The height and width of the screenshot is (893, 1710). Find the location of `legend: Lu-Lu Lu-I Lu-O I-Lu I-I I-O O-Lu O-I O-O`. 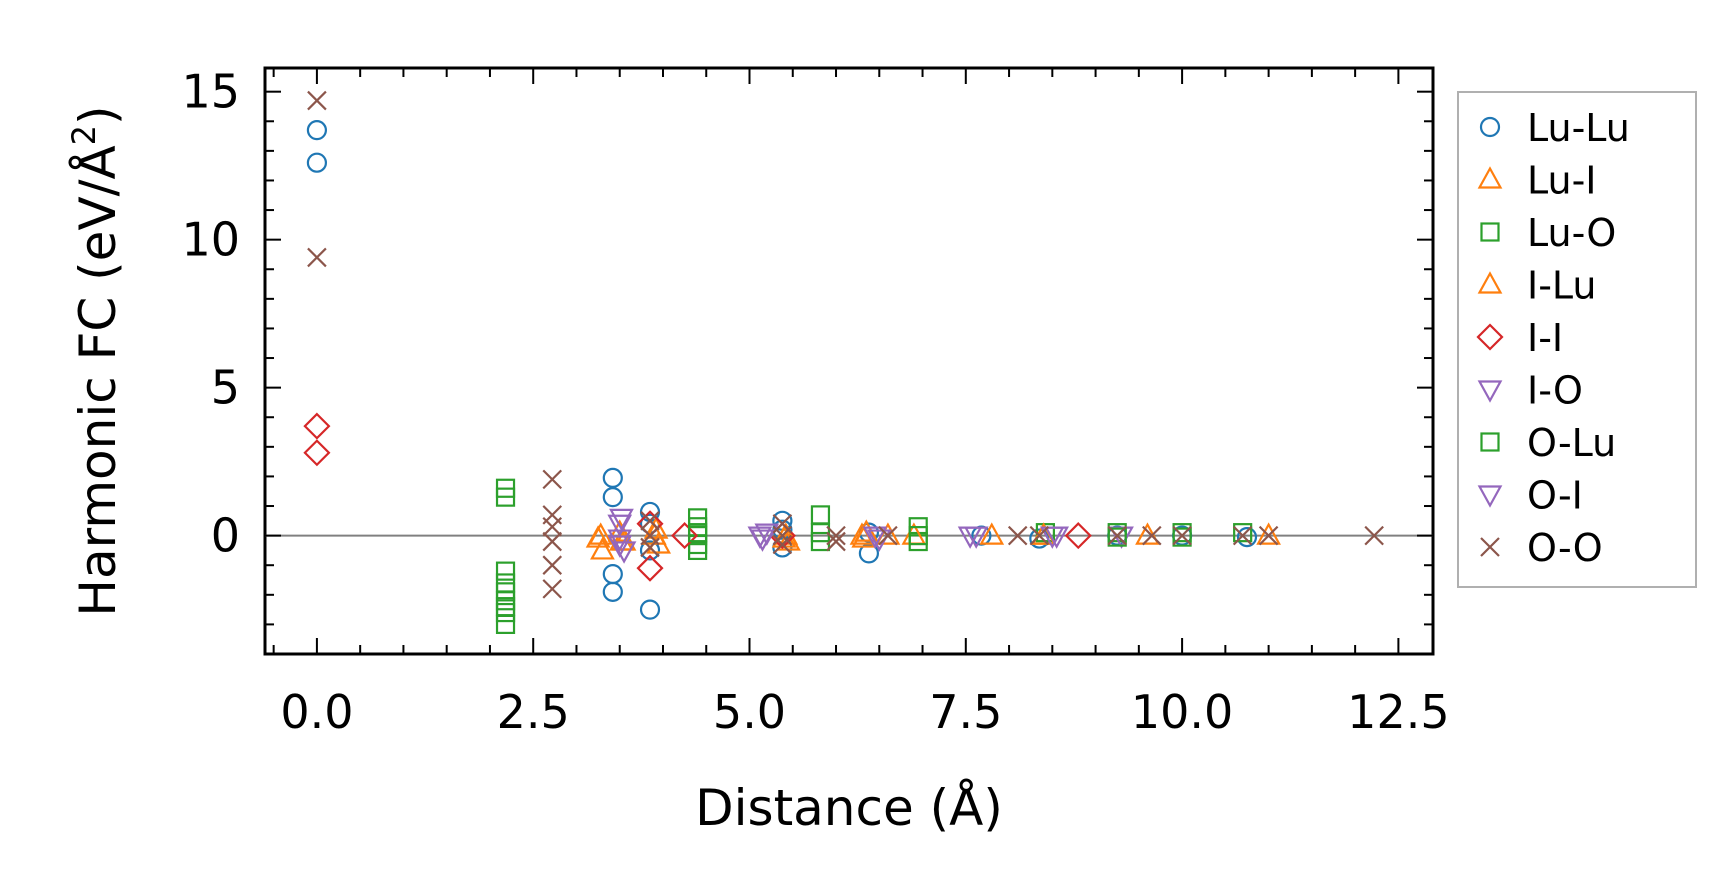

legend: Lu-Lu Lu-I Lu-O I-Lu I-I I-O O-Lu O-I O-O is located at coordinates (1577, 339).